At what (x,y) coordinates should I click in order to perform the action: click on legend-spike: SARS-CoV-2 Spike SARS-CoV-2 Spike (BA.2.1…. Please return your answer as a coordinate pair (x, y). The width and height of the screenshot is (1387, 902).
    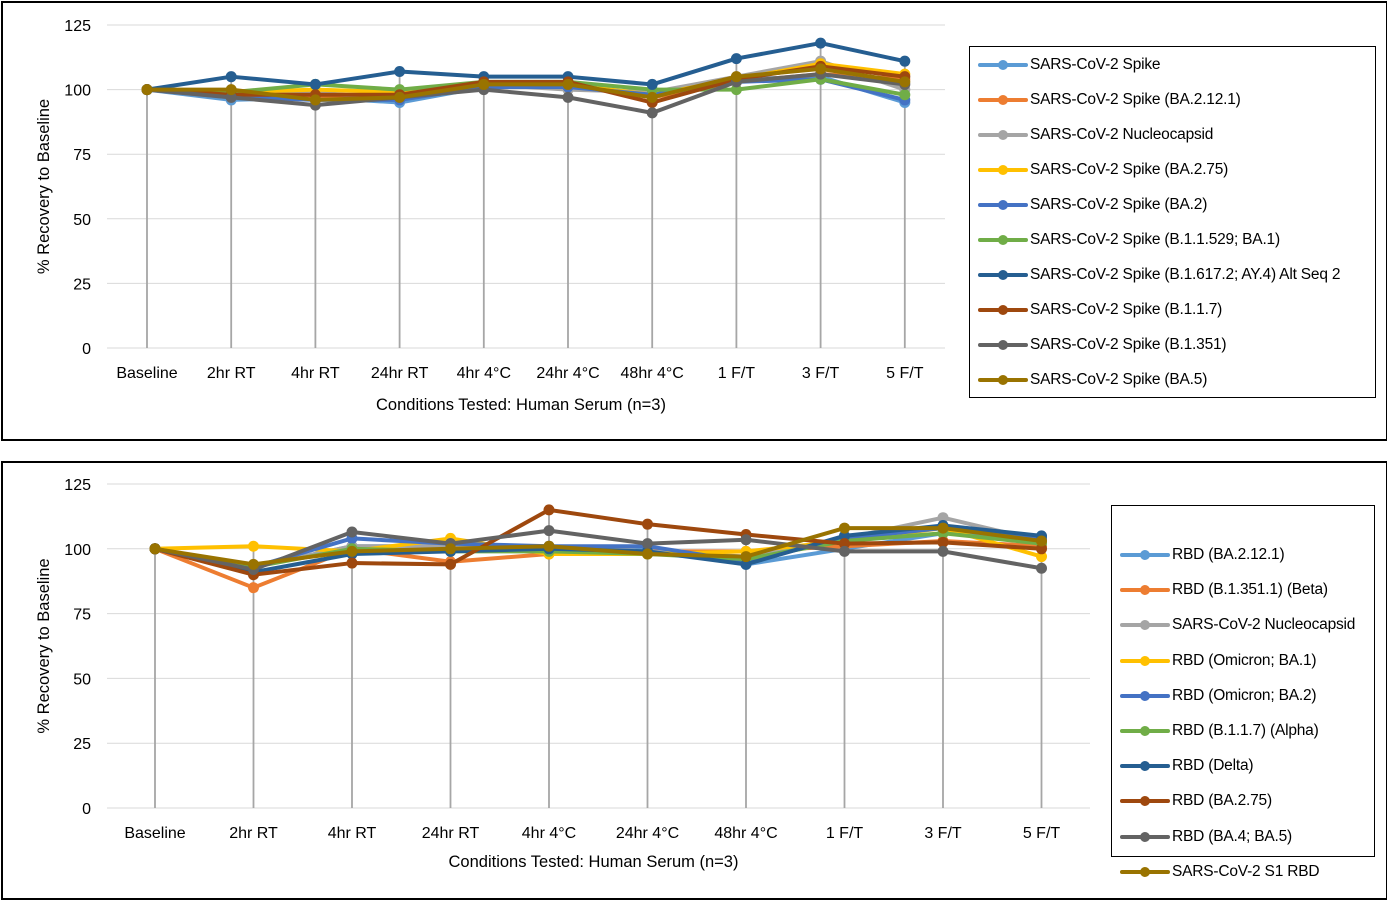
    Looking at the image, I should click on (1172, 222).